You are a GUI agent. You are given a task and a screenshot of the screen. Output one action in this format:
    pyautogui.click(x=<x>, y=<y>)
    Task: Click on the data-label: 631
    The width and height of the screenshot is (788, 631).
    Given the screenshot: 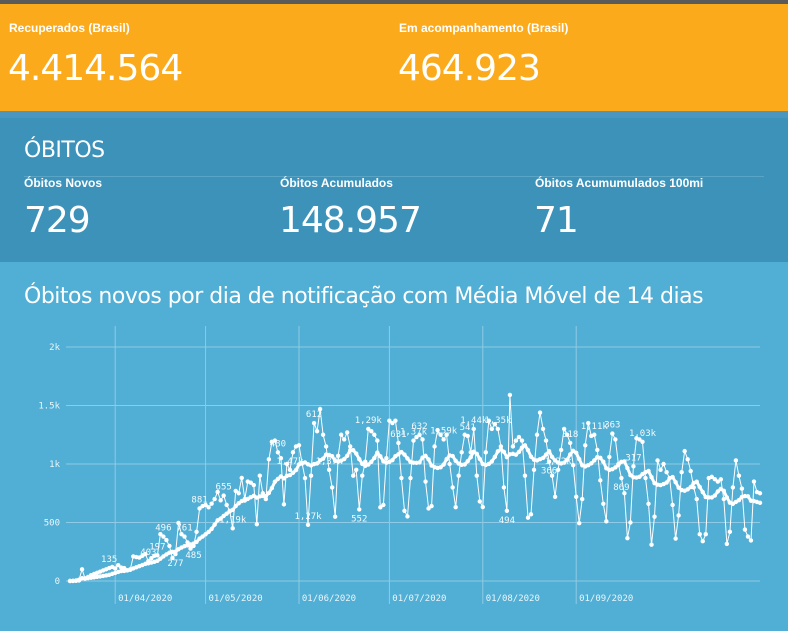 What is the action you would take?
    pyautogui.click(x=398, y=435)
    